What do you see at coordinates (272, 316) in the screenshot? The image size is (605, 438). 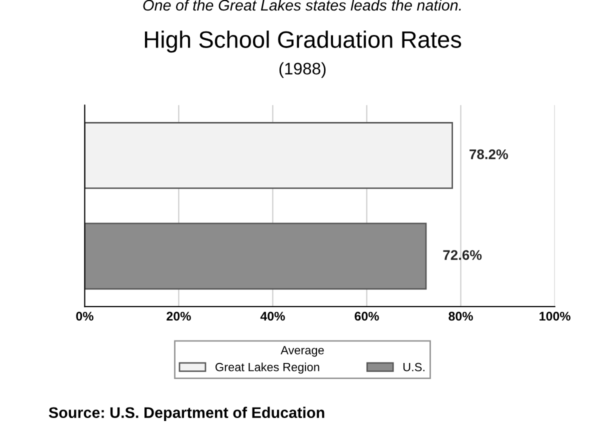 I see `x-tick-label: 40%` at bounding box center [272, 316].